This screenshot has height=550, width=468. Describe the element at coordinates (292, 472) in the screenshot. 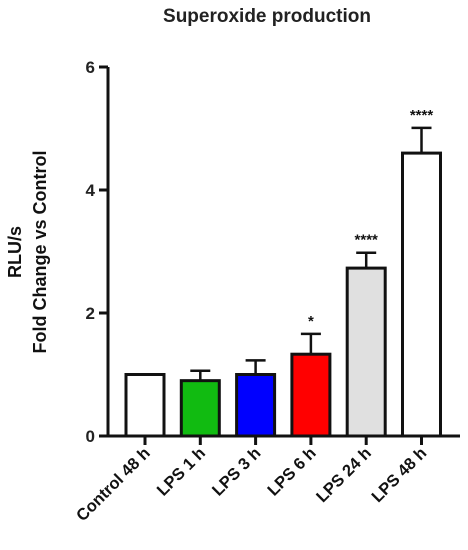

I see `x-tick-label: LPS 6 h` at that location.